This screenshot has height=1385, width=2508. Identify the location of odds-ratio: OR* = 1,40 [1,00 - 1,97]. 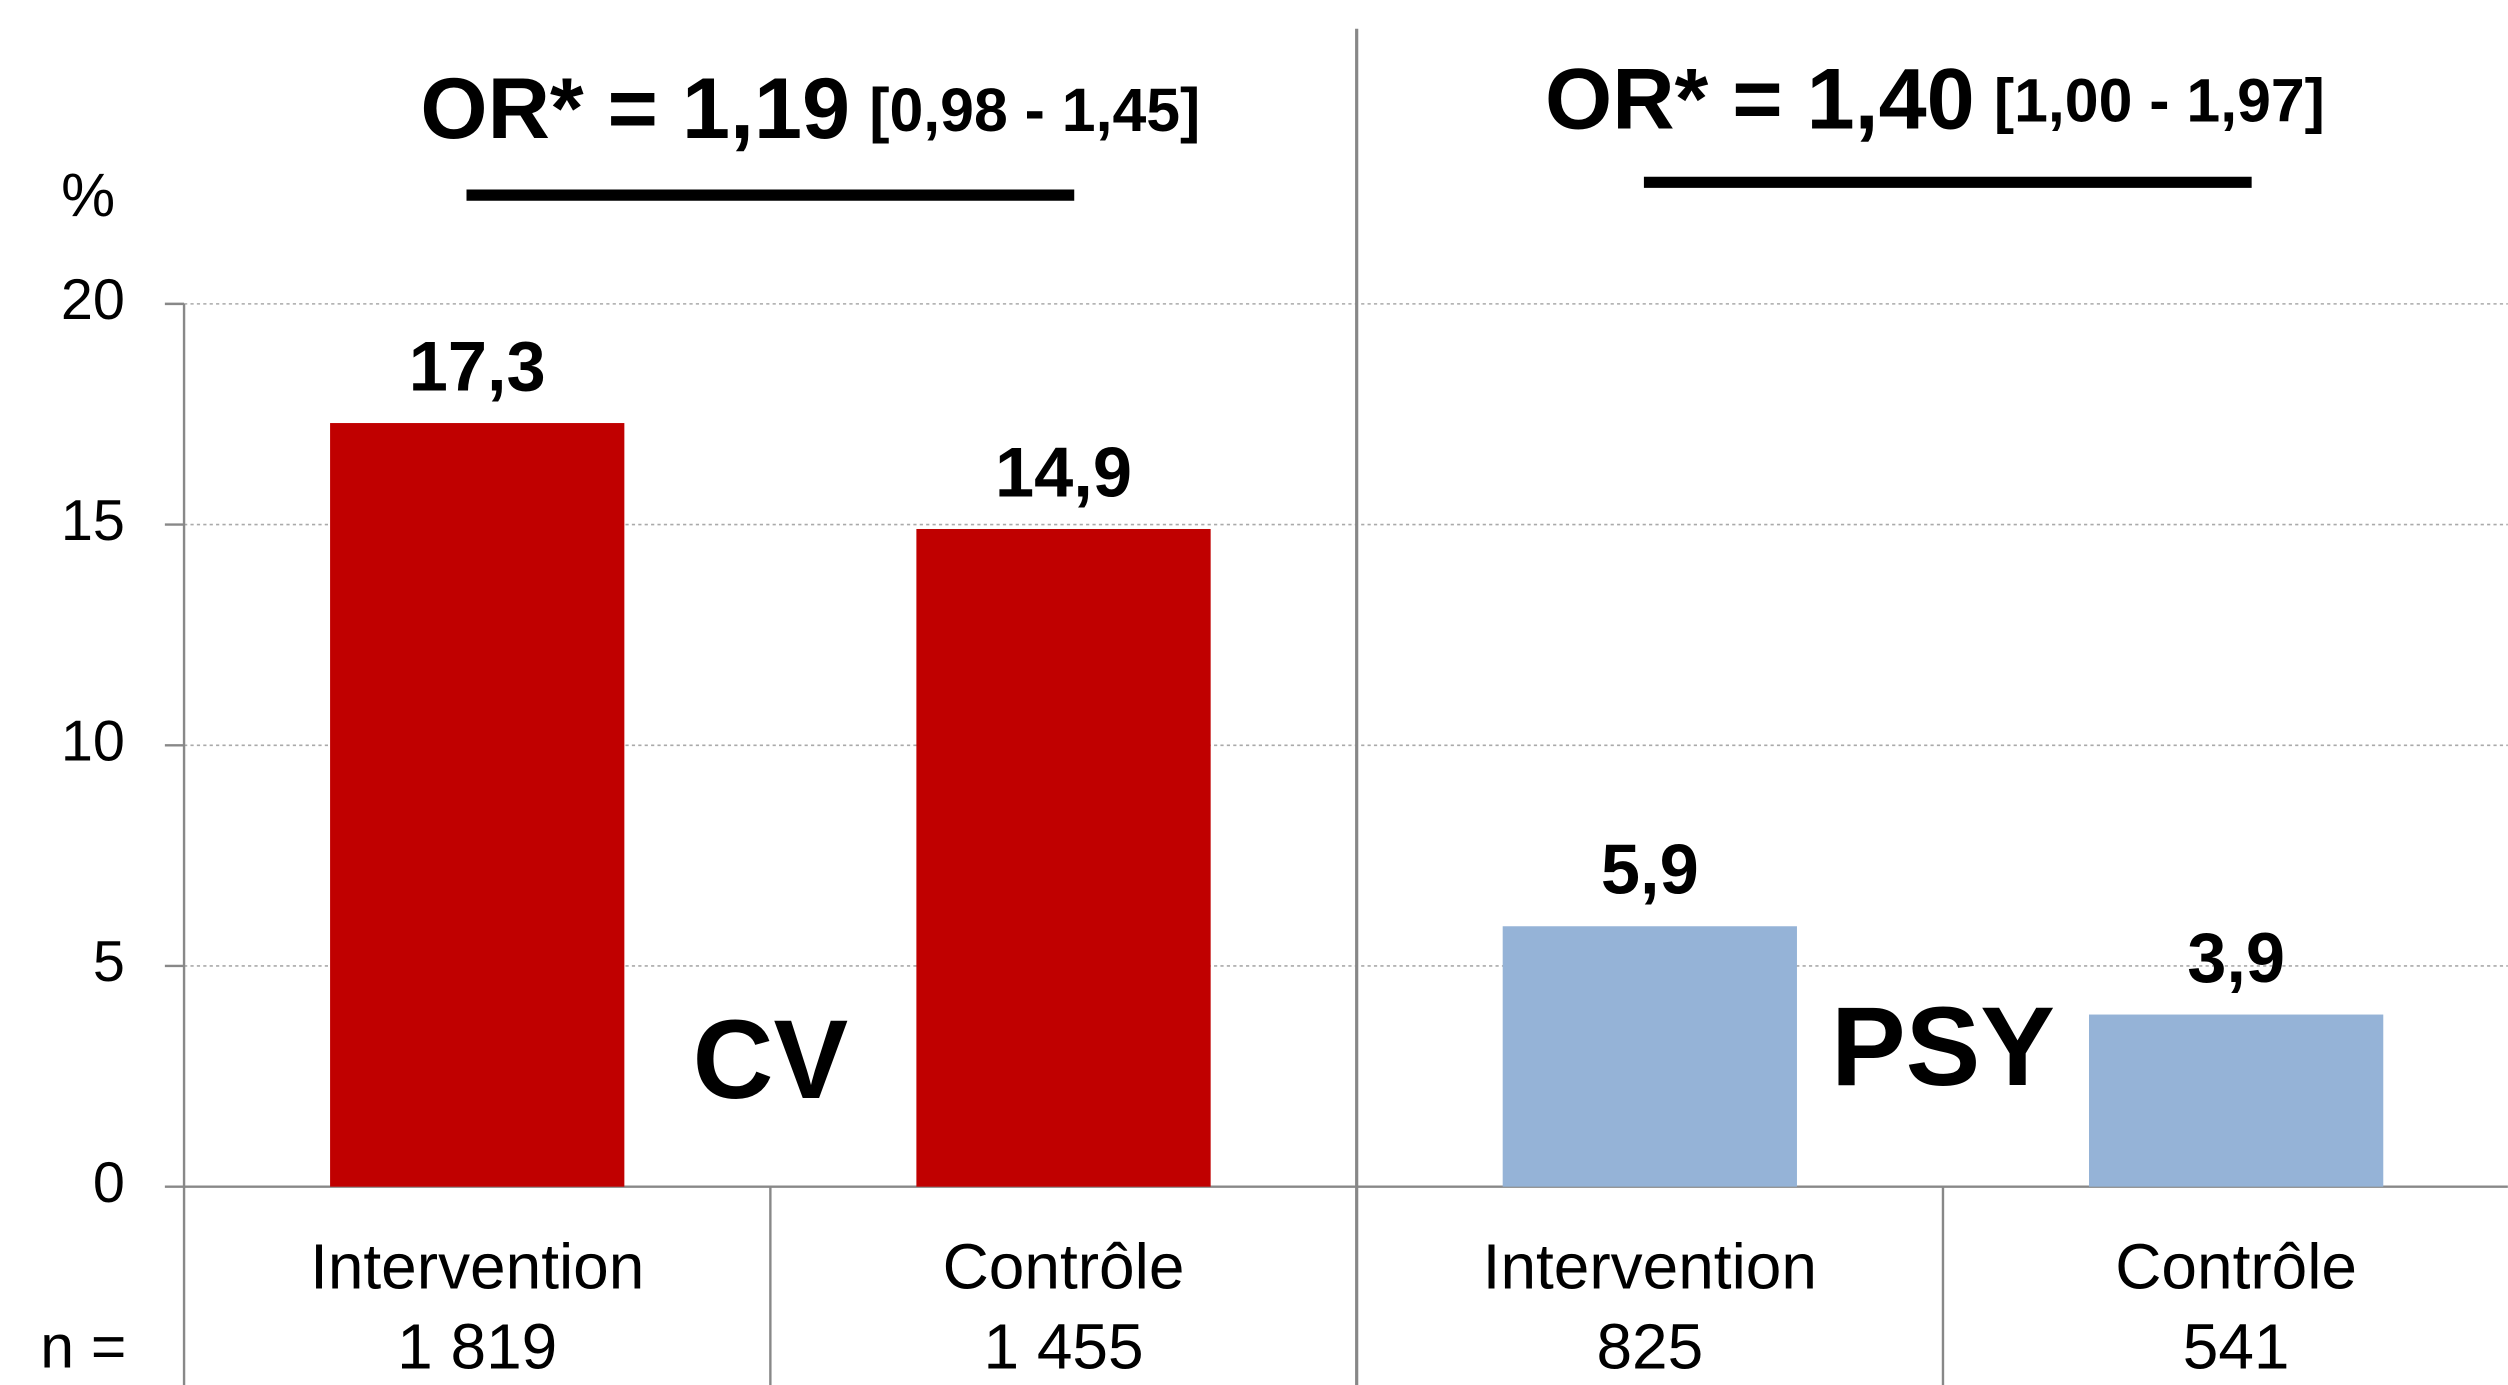
(1935, 99).